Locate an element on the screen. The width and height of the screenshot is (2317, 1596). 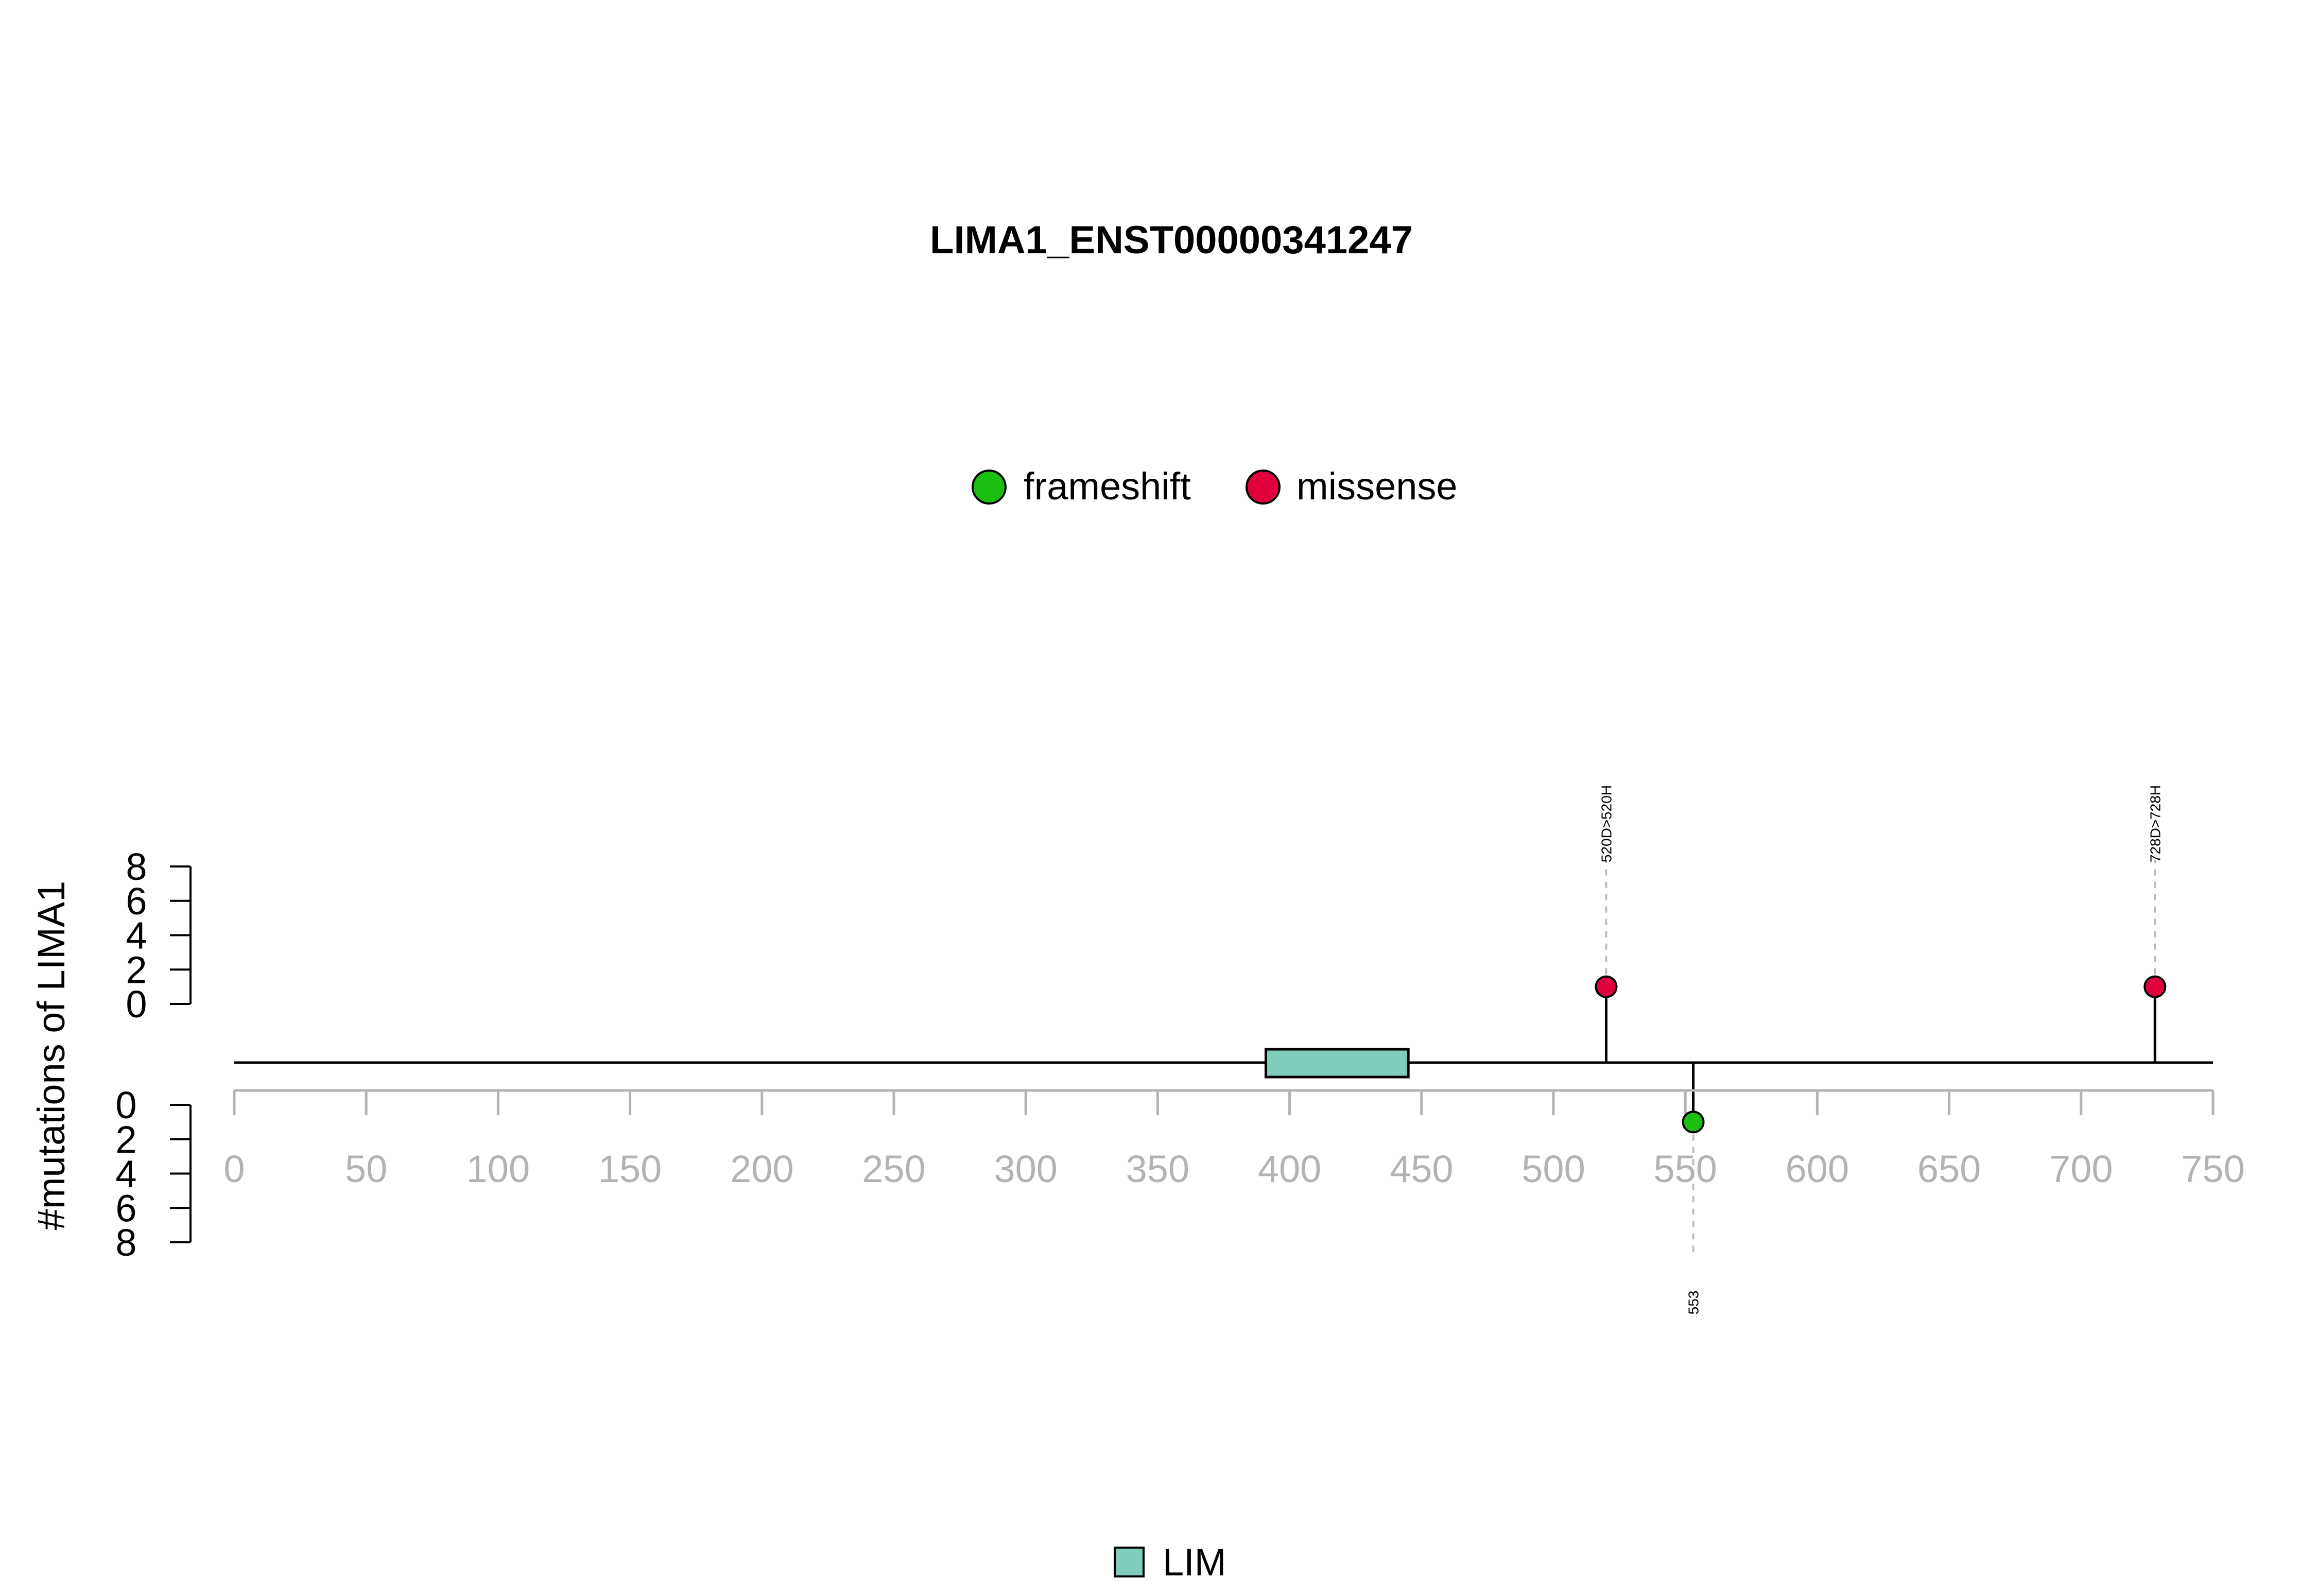
x-tick-label: 300 is located at coordinates (1025, 1169).